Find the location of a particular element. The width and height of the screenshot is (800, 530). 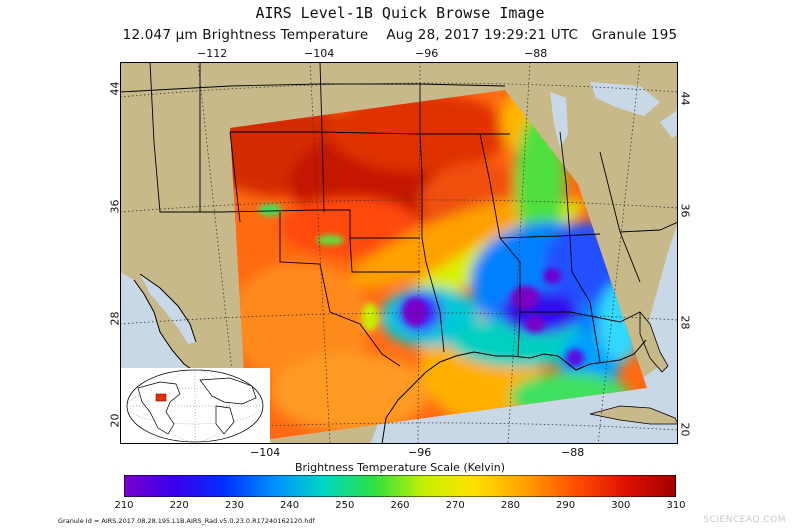

colorbar-tick-label: 260 is located at coordinates (400, 505).